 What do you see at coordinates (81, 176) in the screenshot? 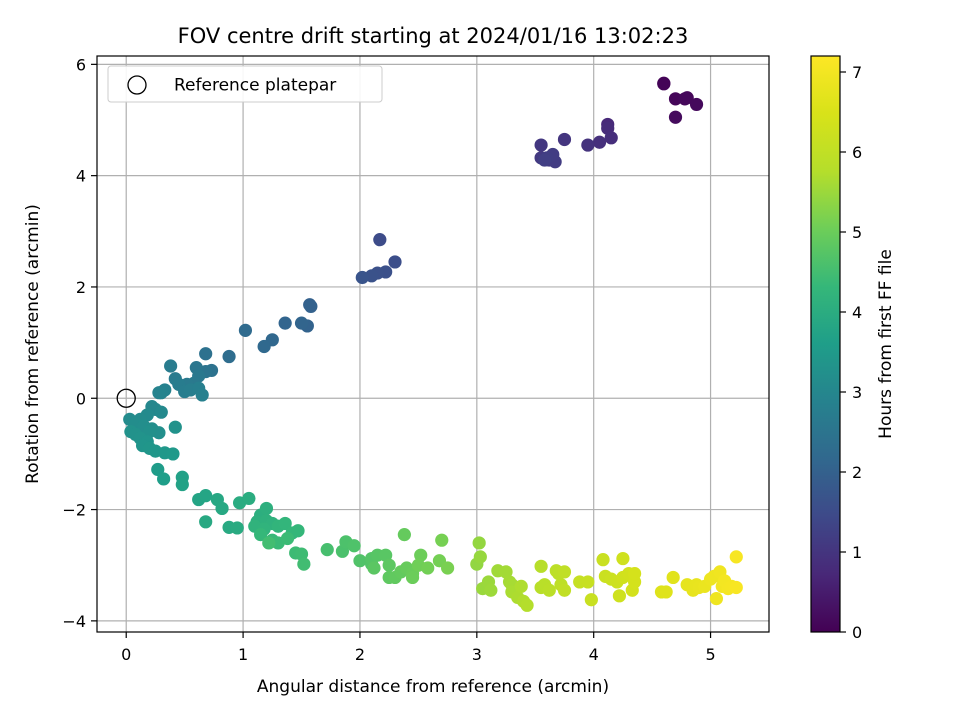
I see `y-tick-label: 4` at bounding box center [81, 176].